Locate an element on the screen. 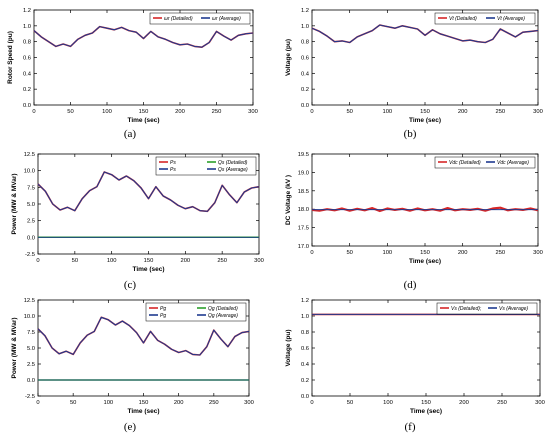 The width and height of the screenshot is (550, 436). legend-entry-d-0: Vdc (Detailed) is located at coordinates (465, 163).